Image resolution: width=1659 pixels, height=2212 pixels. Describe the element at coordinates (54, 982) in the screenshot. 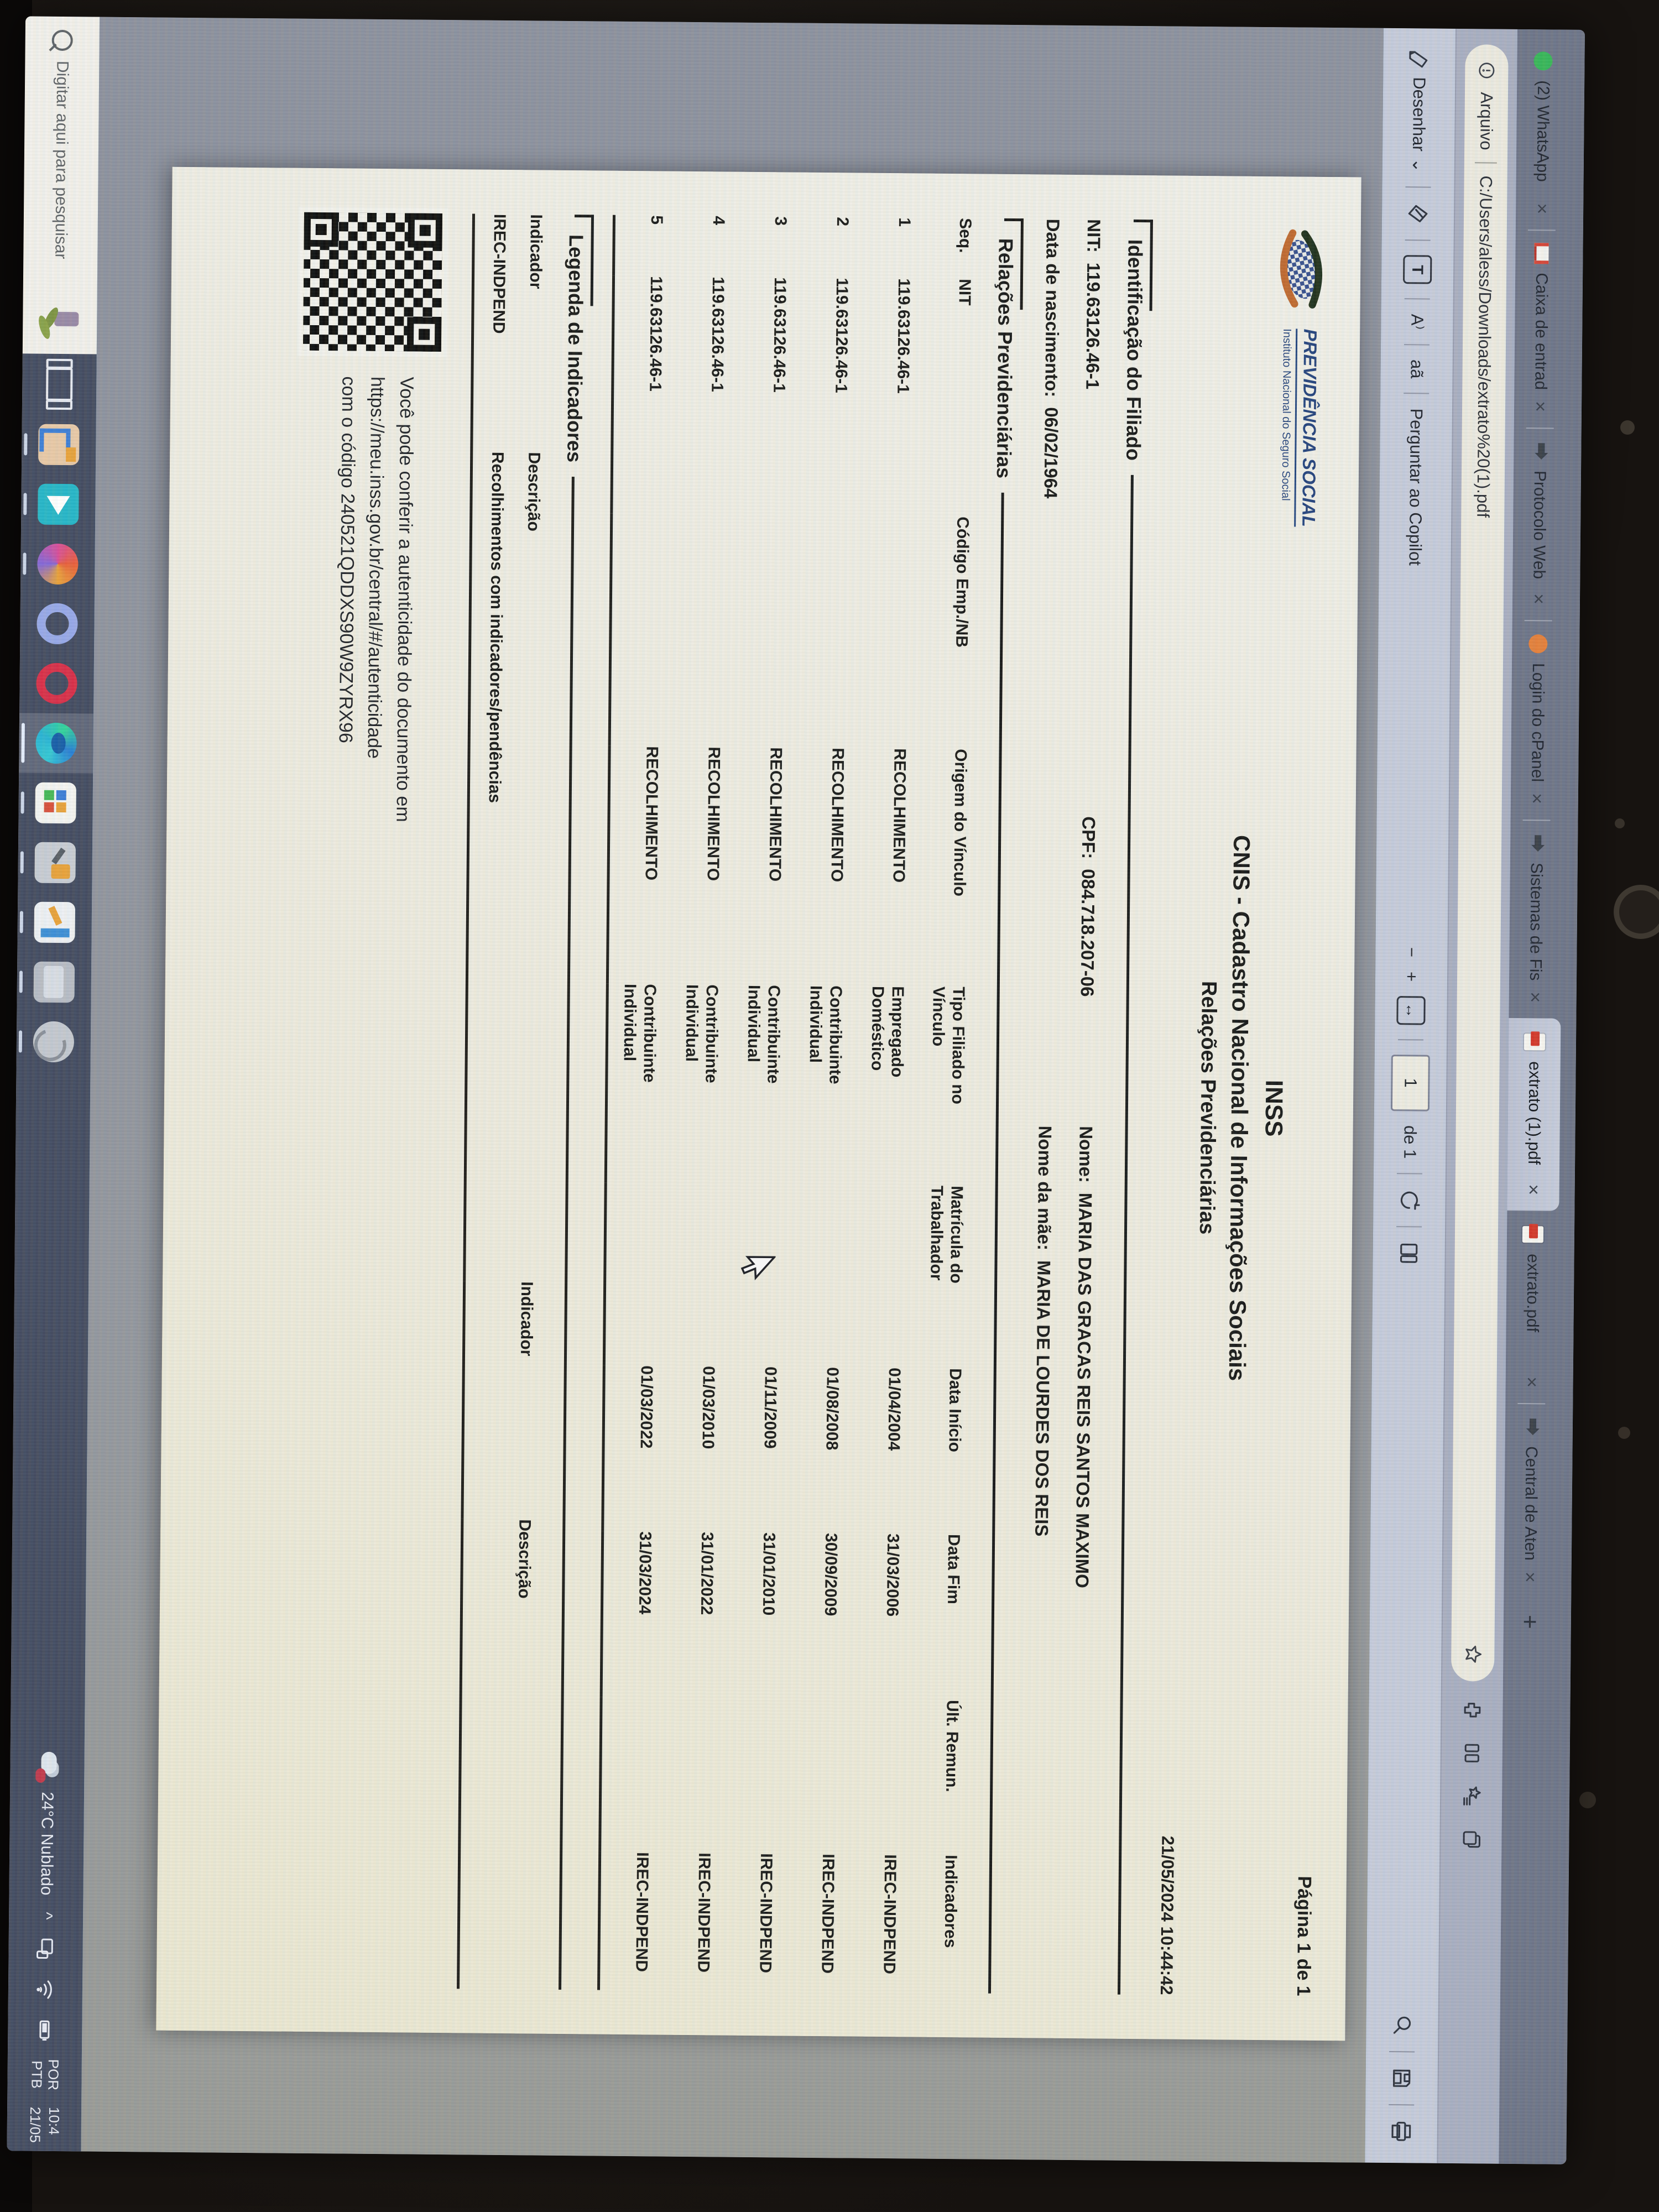

I see `taskbar-app-wallet` at that location.